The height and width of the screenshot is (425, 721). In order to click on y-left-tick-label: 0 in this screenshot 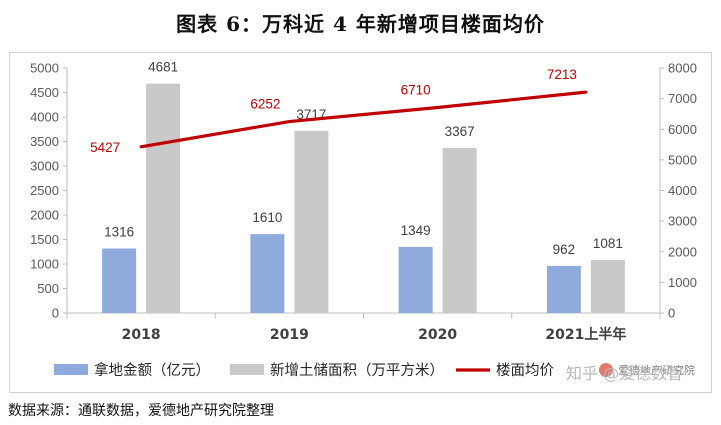, I will do `click(55, 313)`.